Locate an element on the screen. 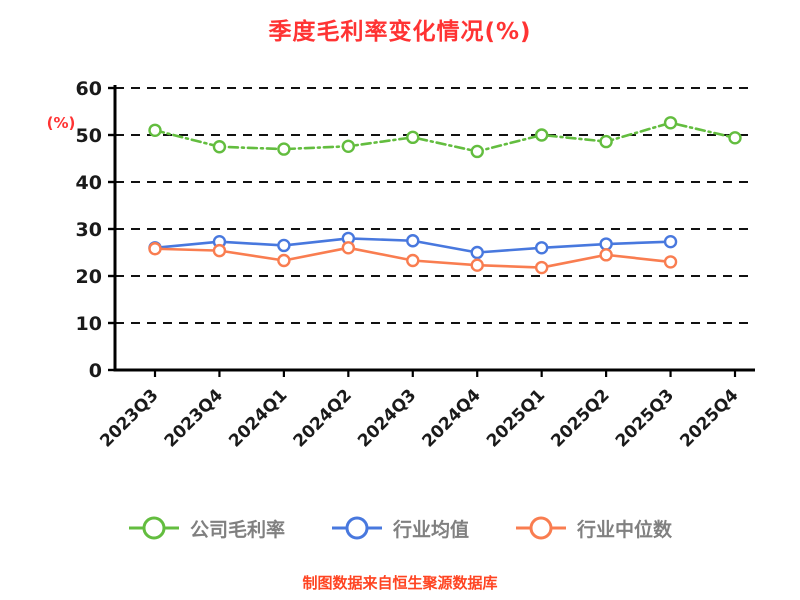  y-axis-tick-label: 60 is located at coordinates (89, 89).